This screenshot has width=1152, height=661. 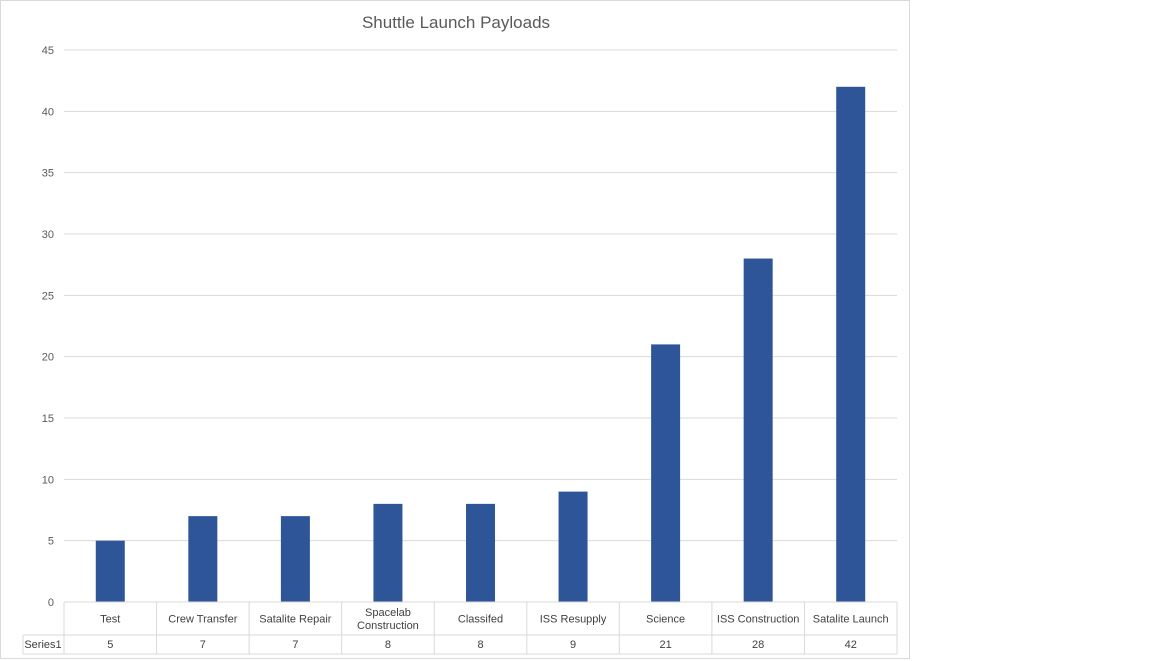 What do you see at coordinates (456, 22) in the screenshot?
I see `chart-title: Shuttle Launch Payloads` at bounding box center [456, 22].